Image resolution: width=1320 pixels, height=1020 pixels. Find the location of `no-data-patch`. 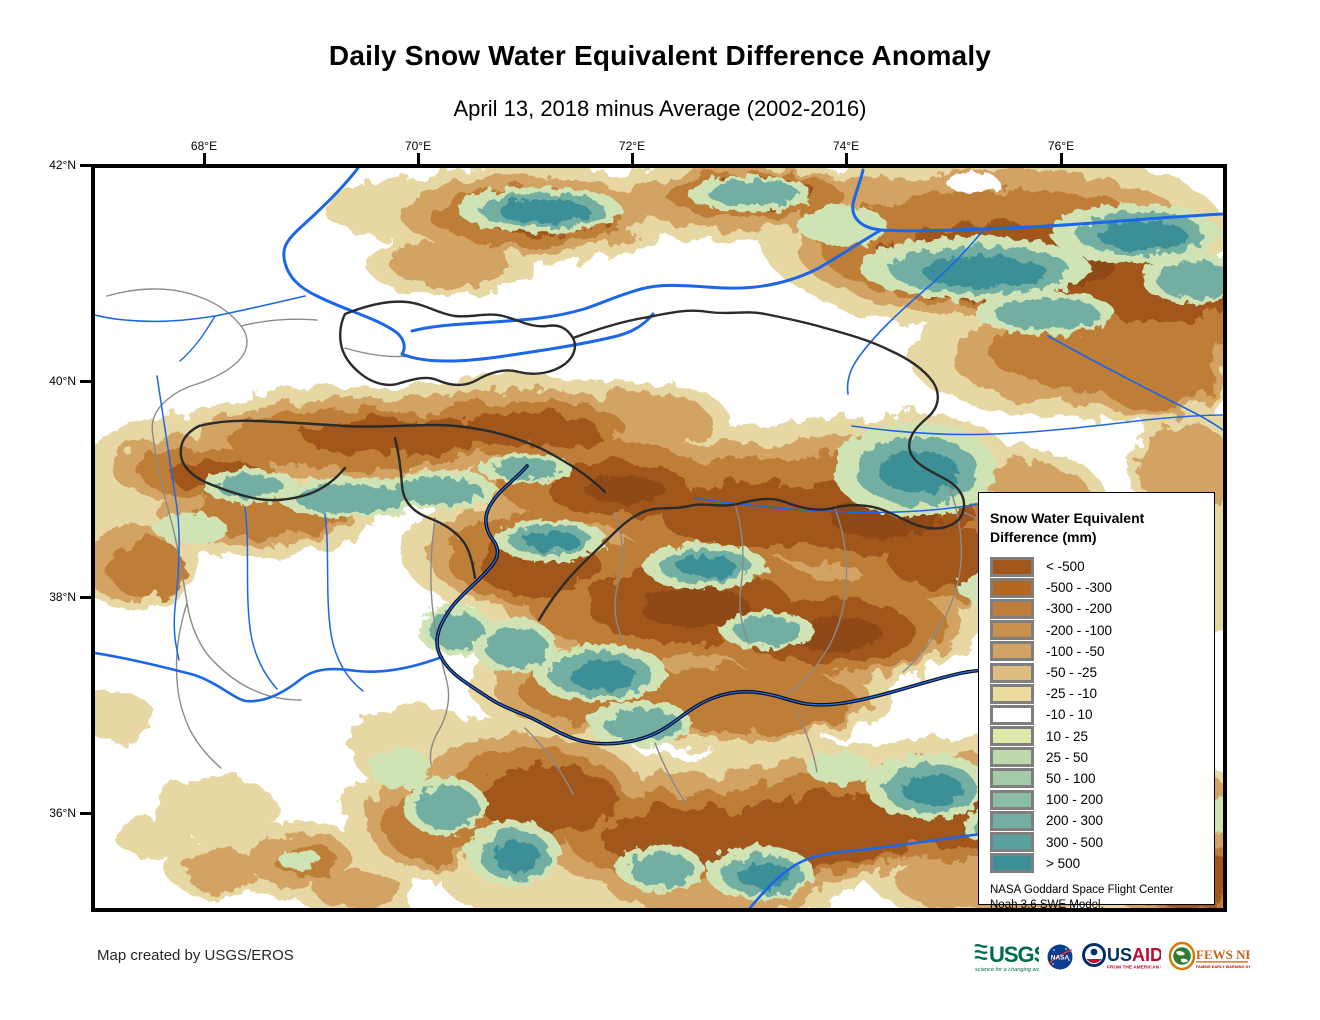

no-data-patch is located at coordinates (973, 183).